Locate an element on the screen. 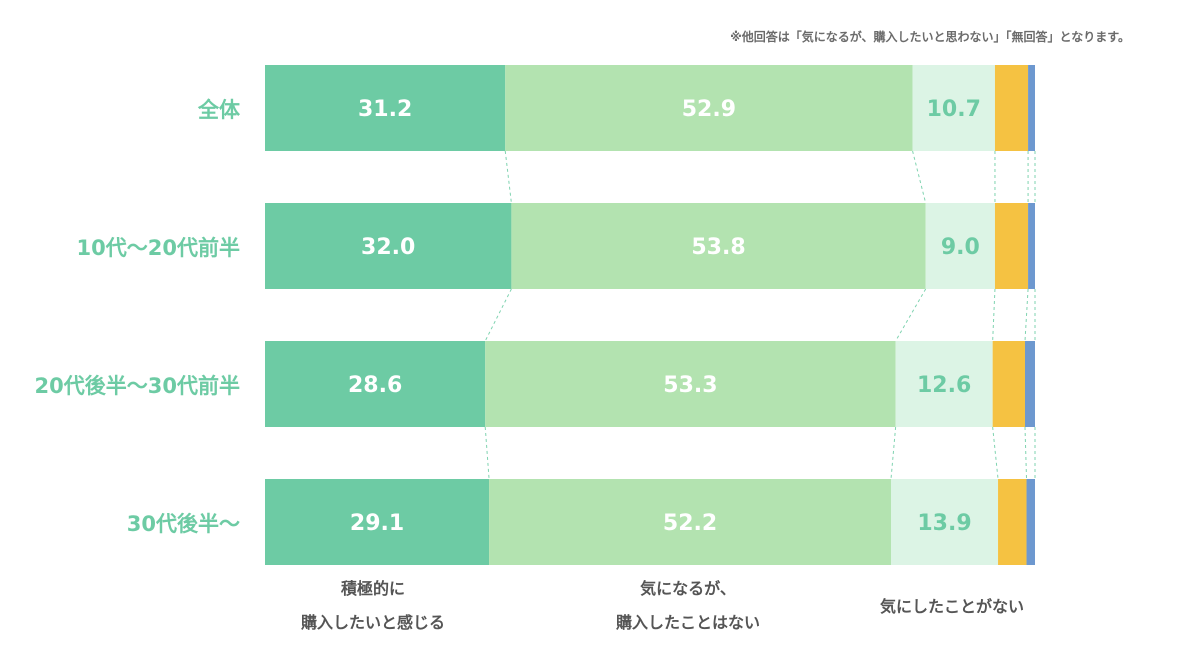  legend-label-line: 気にしたことがない is located at coordinates (951, 606).